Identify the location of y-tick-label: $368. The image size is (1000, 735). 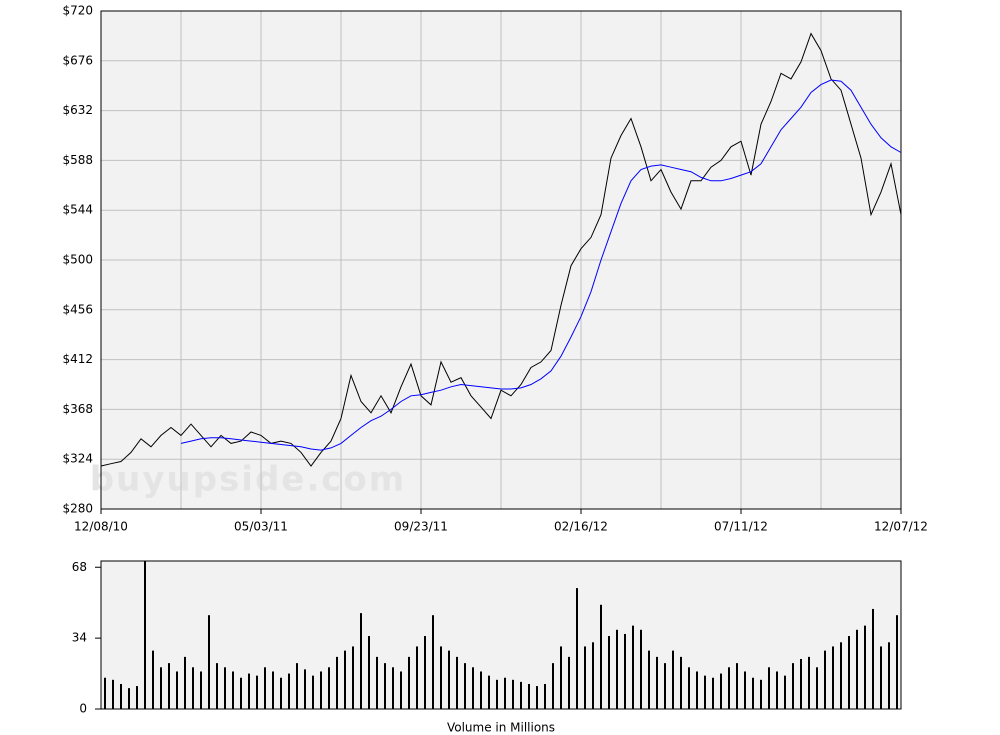
(77, 409).